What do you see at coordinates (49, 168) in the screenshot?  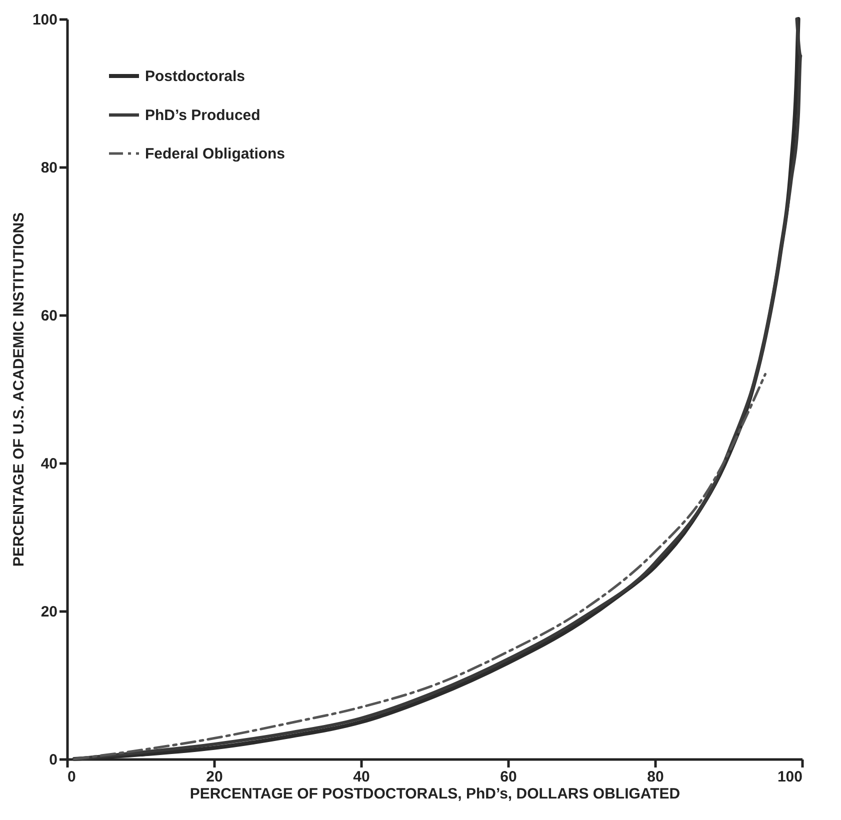 I see `y-tick-label: 80` at bounding box center [49, 168].